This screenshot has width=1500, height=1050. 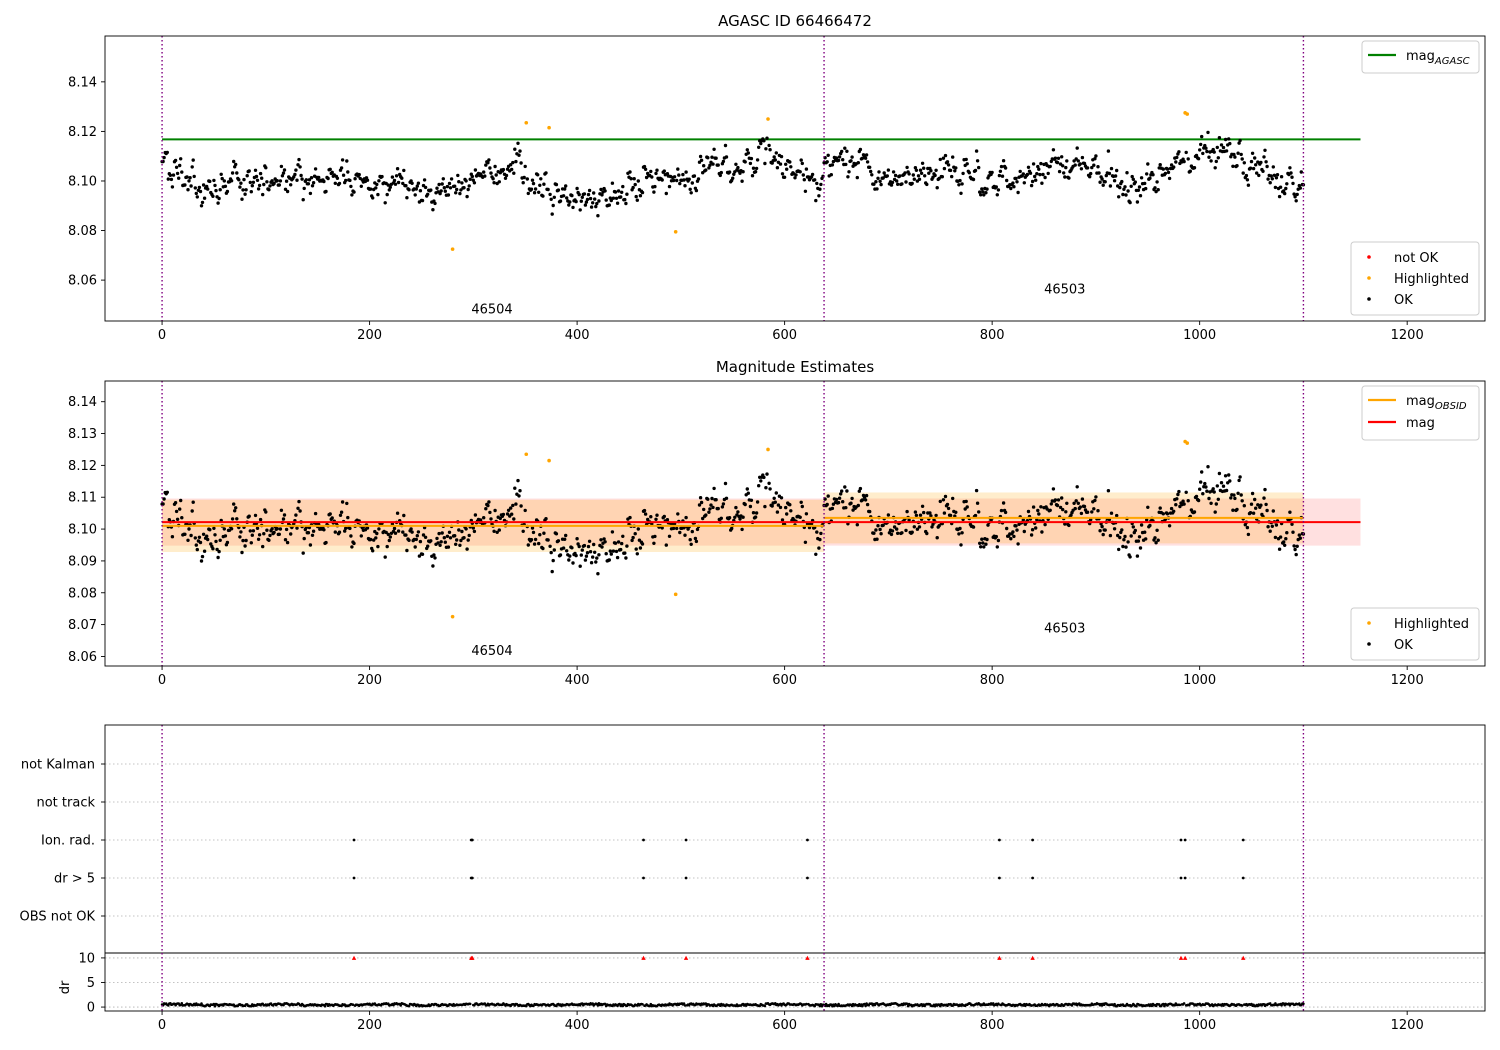 What do you see at coordinates (1199, 335) in the screenshot?
I see `x-tick-label: 1000` at bounding box center [1199, 335].